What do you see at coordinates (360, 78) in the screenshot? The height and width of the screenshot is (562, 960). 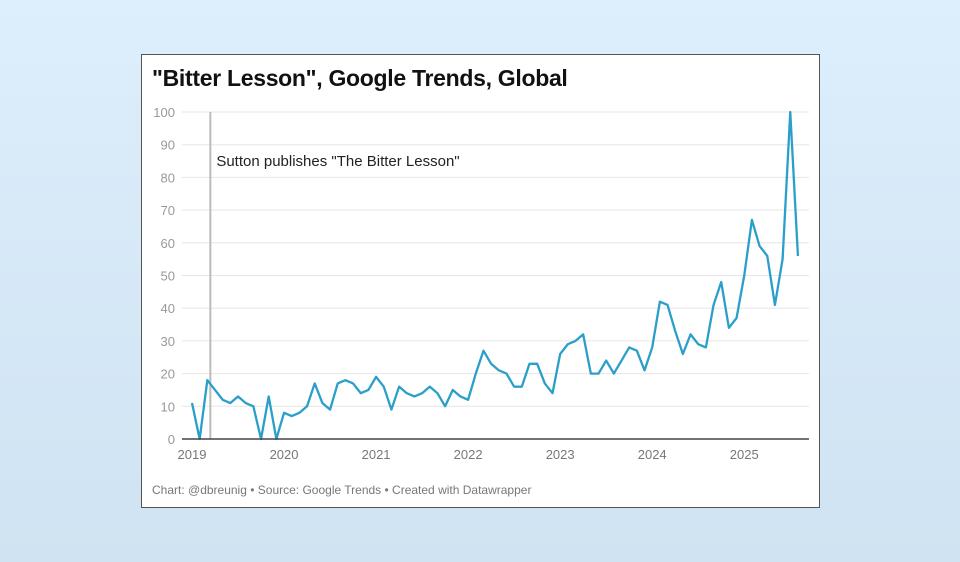 I see `chart-title: "Bitter Lesson", Google Trends, Global` at bounding box center [360, 78].